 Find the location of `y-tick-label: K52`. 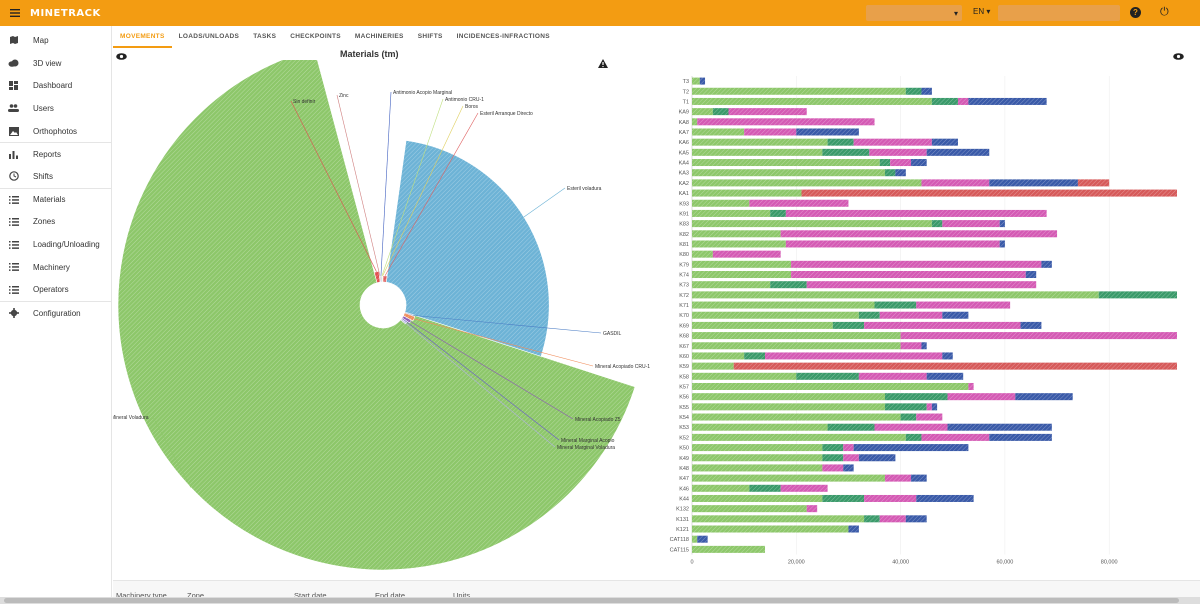

y-tick-label: K52 is located at coordinates (684, 438).